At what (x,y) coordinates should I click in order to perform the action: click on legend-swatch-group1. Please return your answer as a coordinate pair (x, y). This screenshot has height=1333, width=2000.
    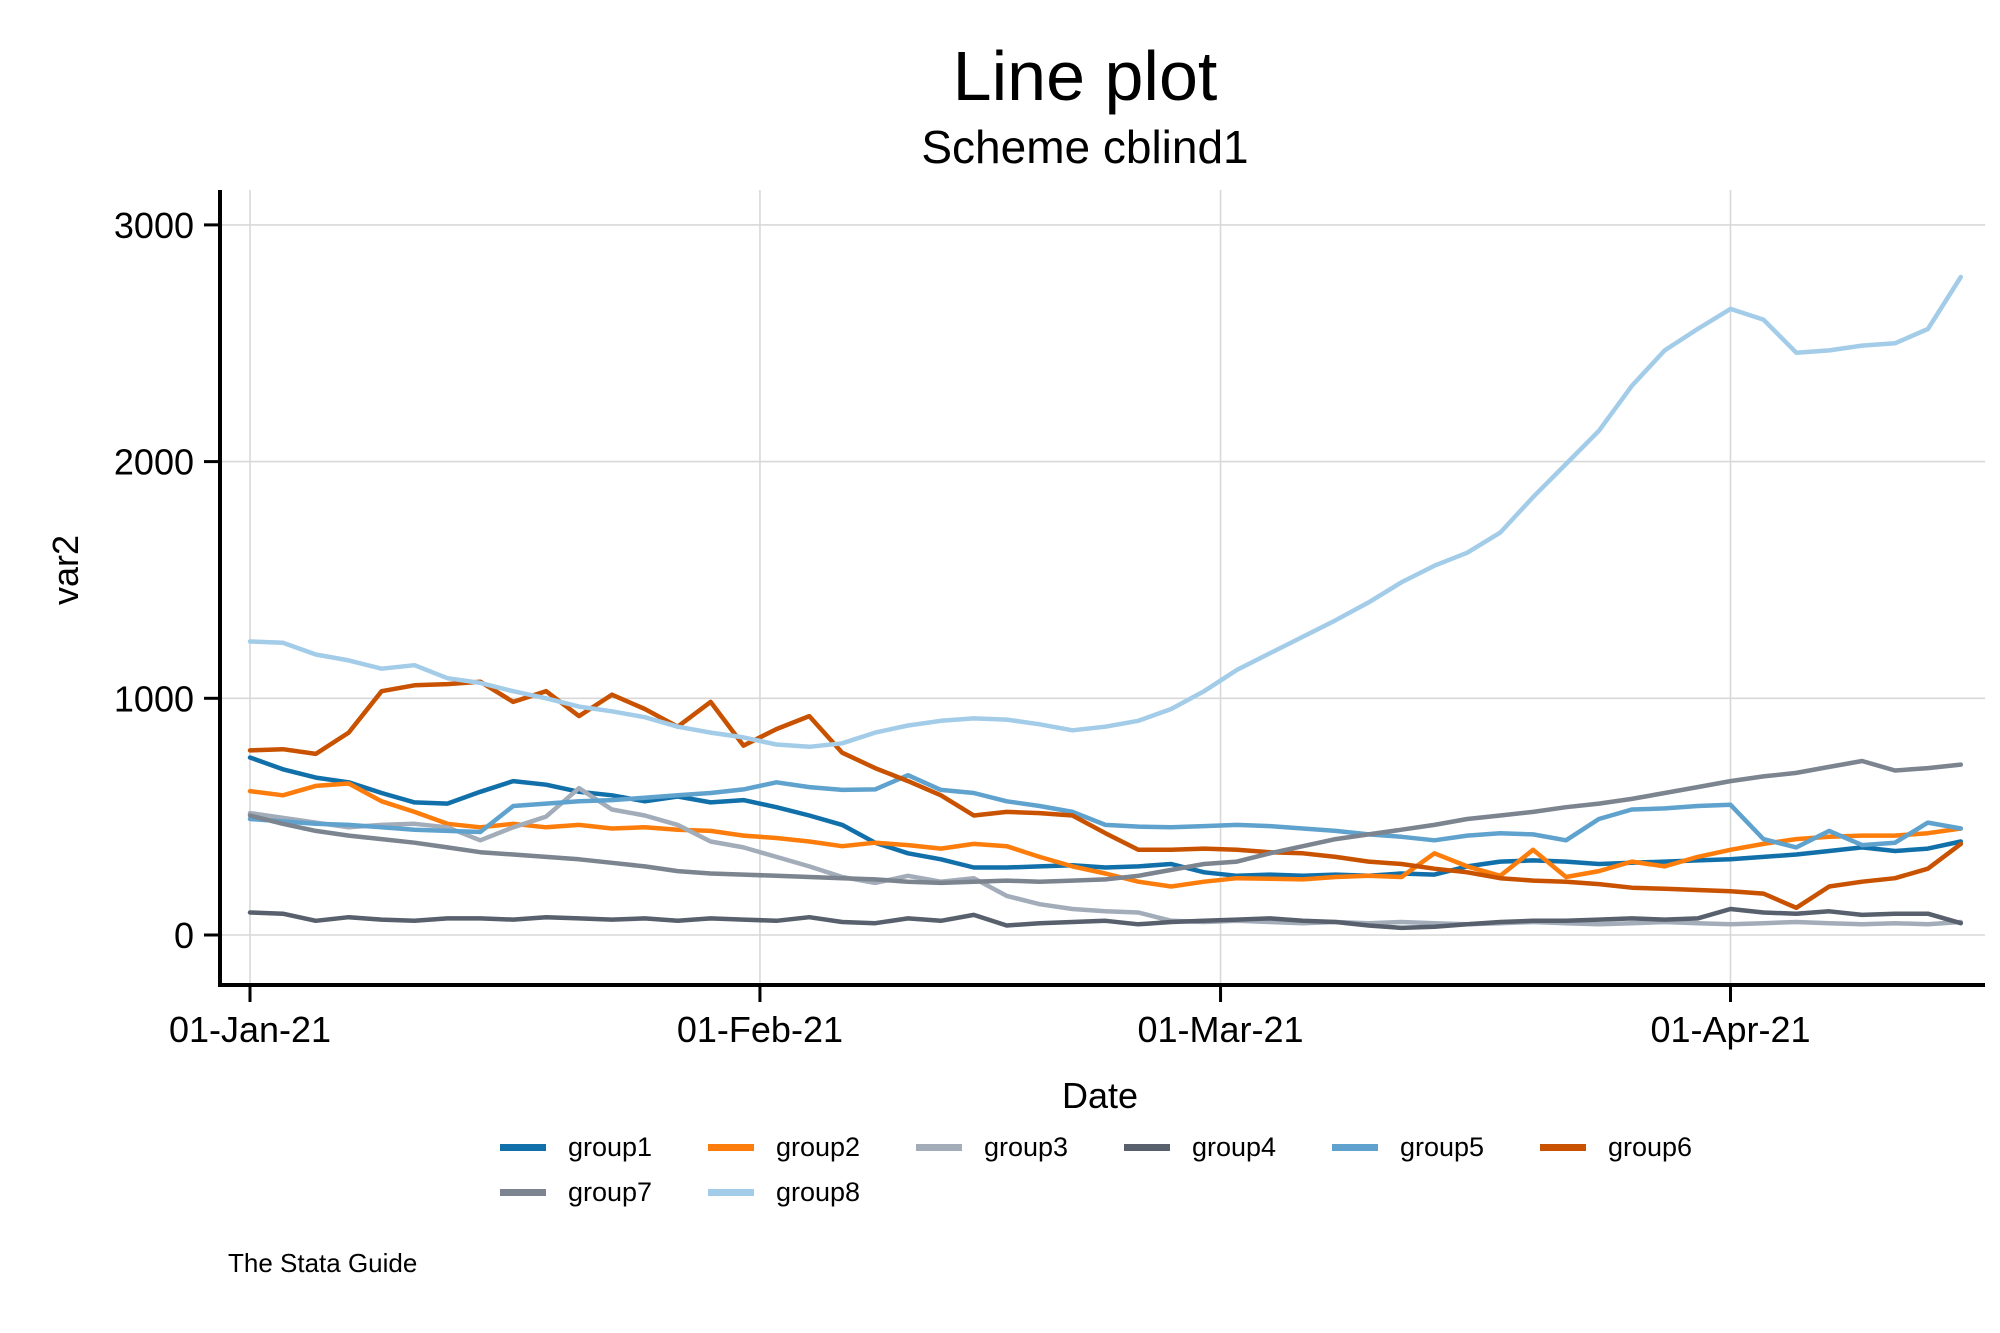
    Looking at the image, I should click on (523, 1147).